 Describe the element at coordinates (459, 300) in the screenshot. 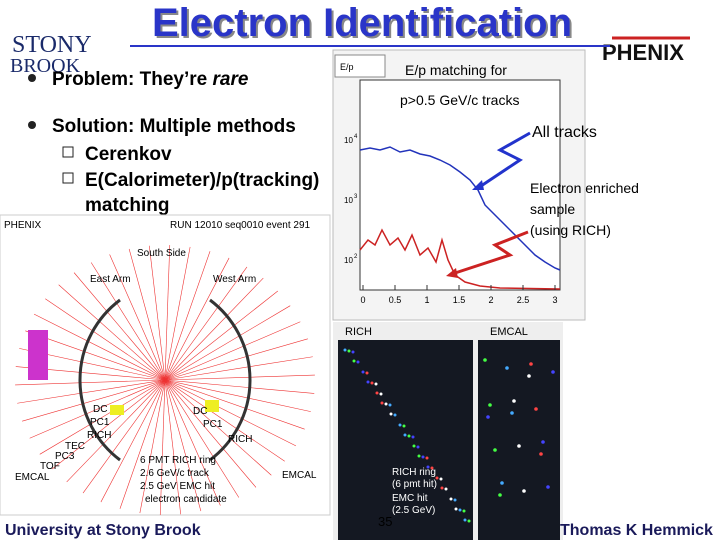

I see `x-tick-label: 1.5` at that location.